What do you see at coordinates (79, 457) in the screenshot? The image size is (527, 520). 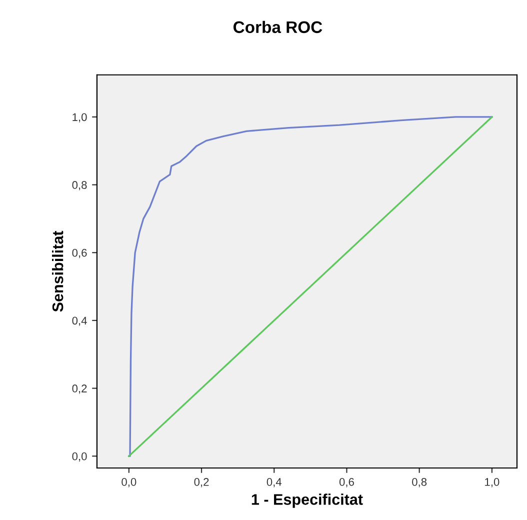 I see `y-tick-label: 0,0` at bounding box center [79, 457].